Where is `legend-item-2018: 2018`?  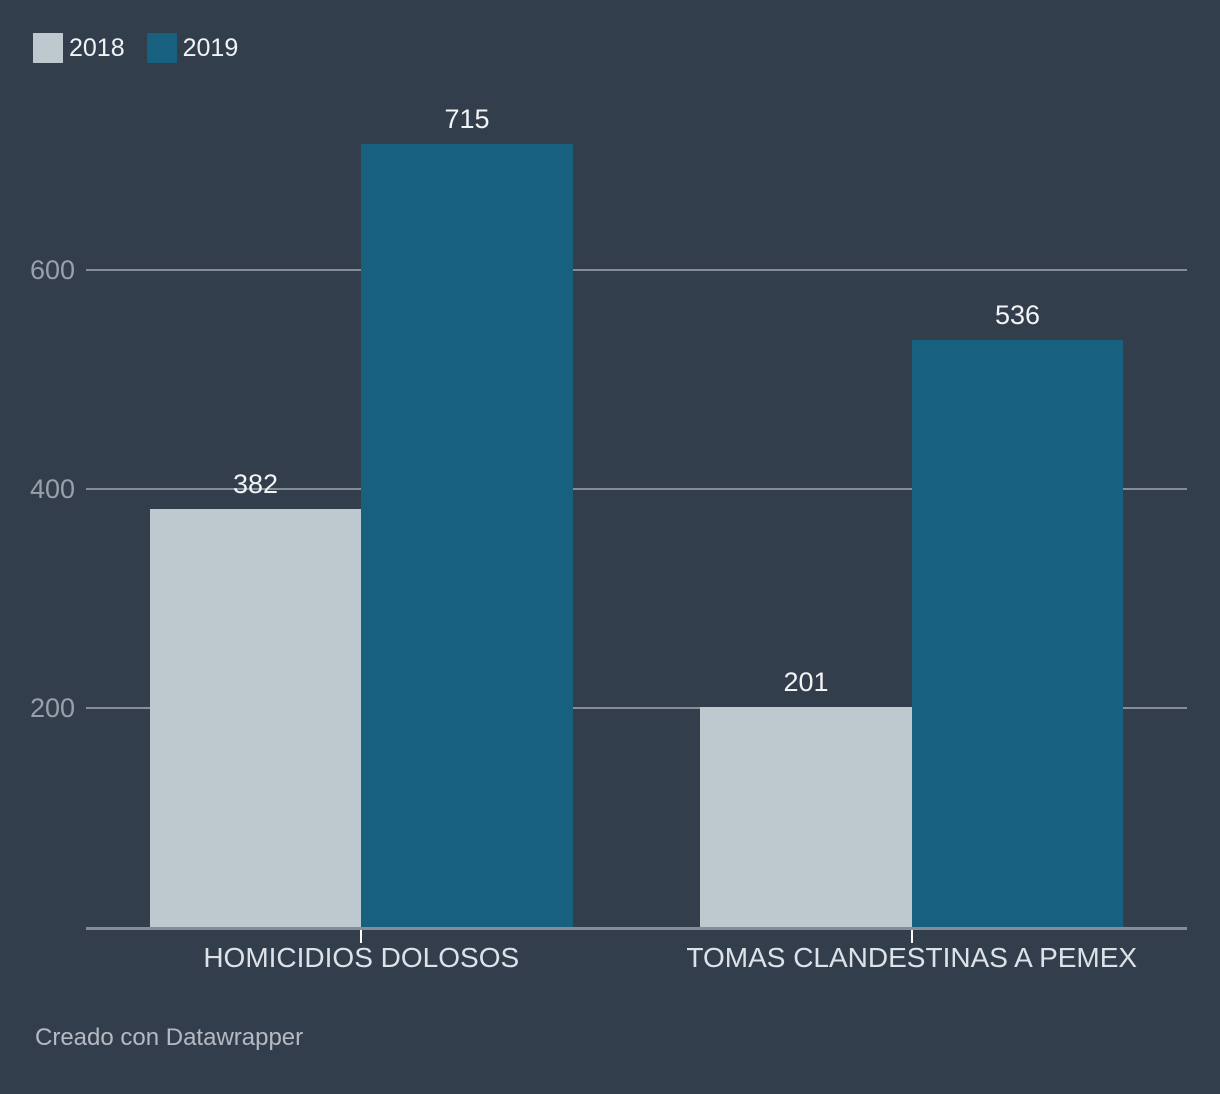
legend-item-2018: 2018 is located at coordinates (79, 48).